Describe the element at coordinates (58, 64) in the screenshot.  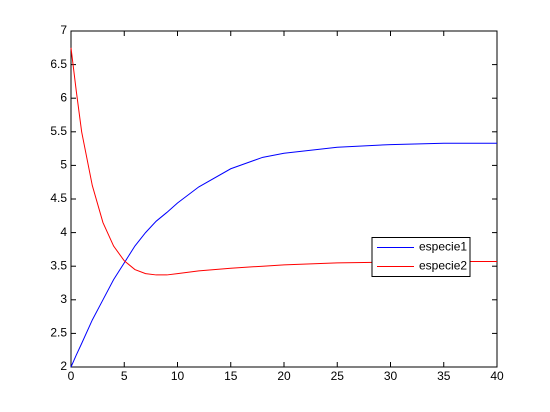
I see `y-tick-label: 6.5` at that location.